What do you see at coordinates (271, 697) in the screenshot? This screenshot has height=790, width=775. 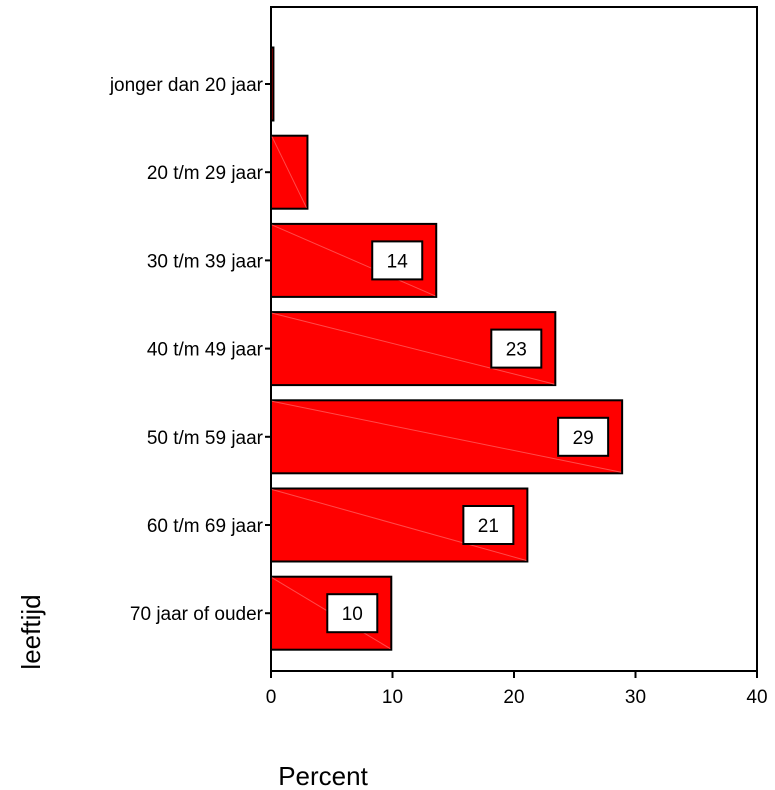 I see `x-tick-label: 0` at bounding box center [271, 697].